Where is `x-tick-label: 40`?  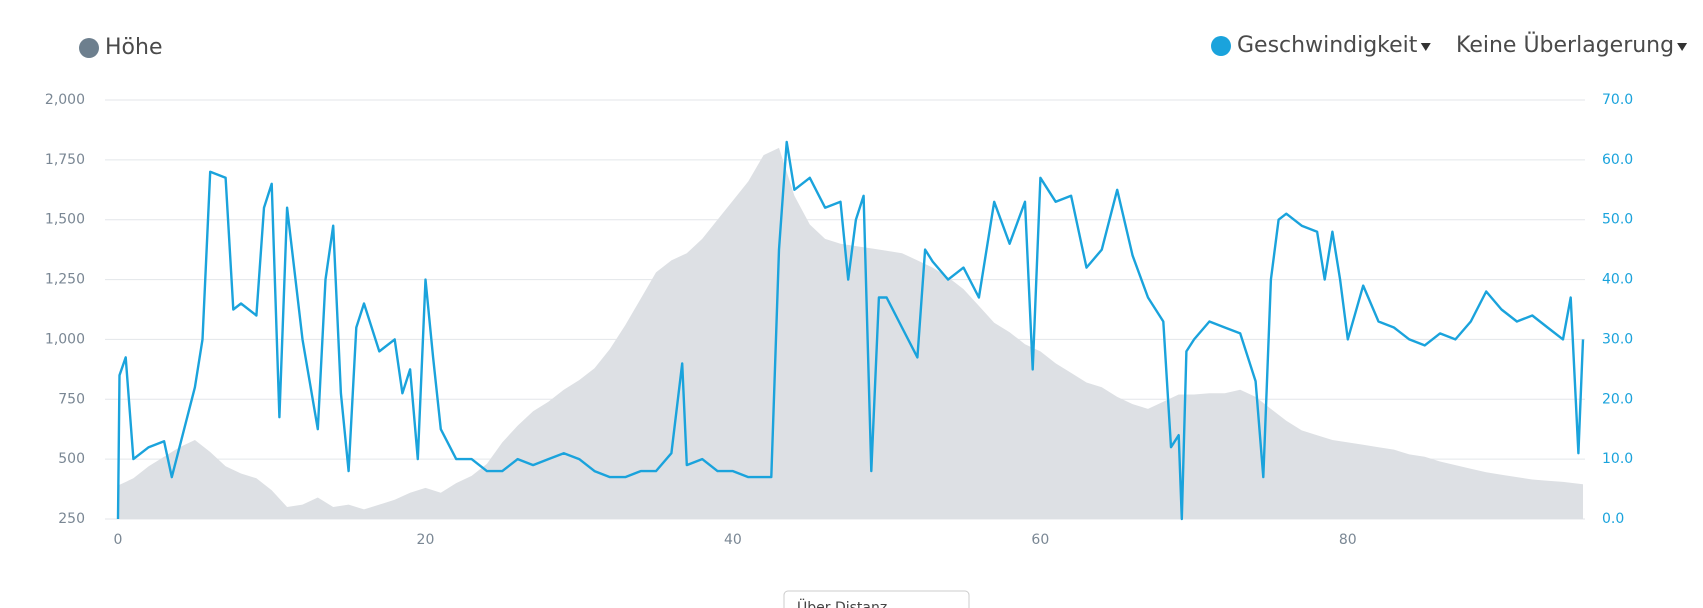
x-tick-label: 40 is located at coordinates (733, 540).